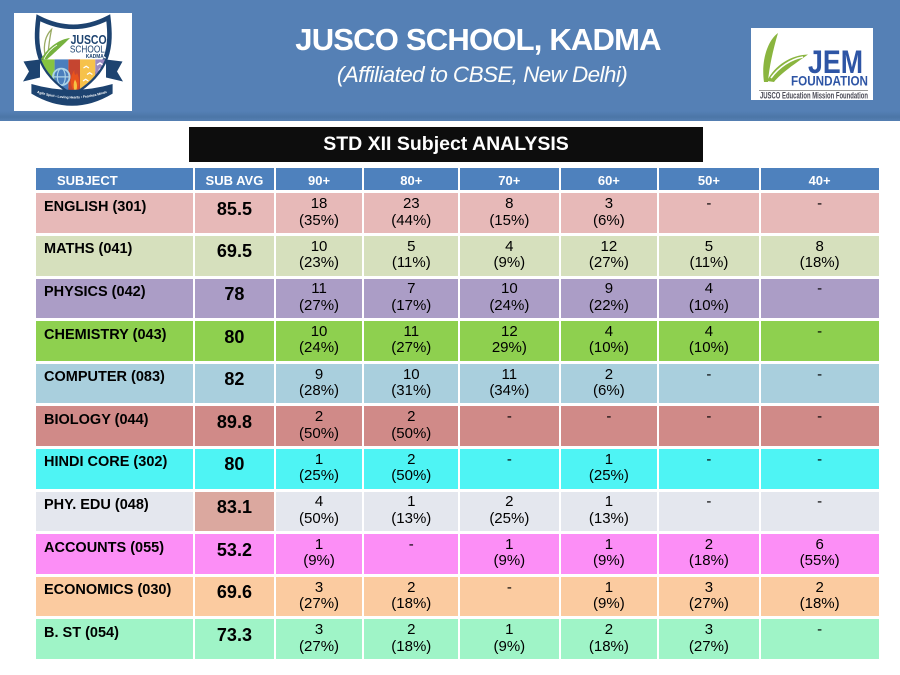 The width and height of the screenshot is (900, 675). What do you see at coordinates (814, 96) in the screenshot?
I see `svg-text:JUSCO Education Mission Founda: JUSCO Education Mission Foundation` at bounding box center [814, 96].